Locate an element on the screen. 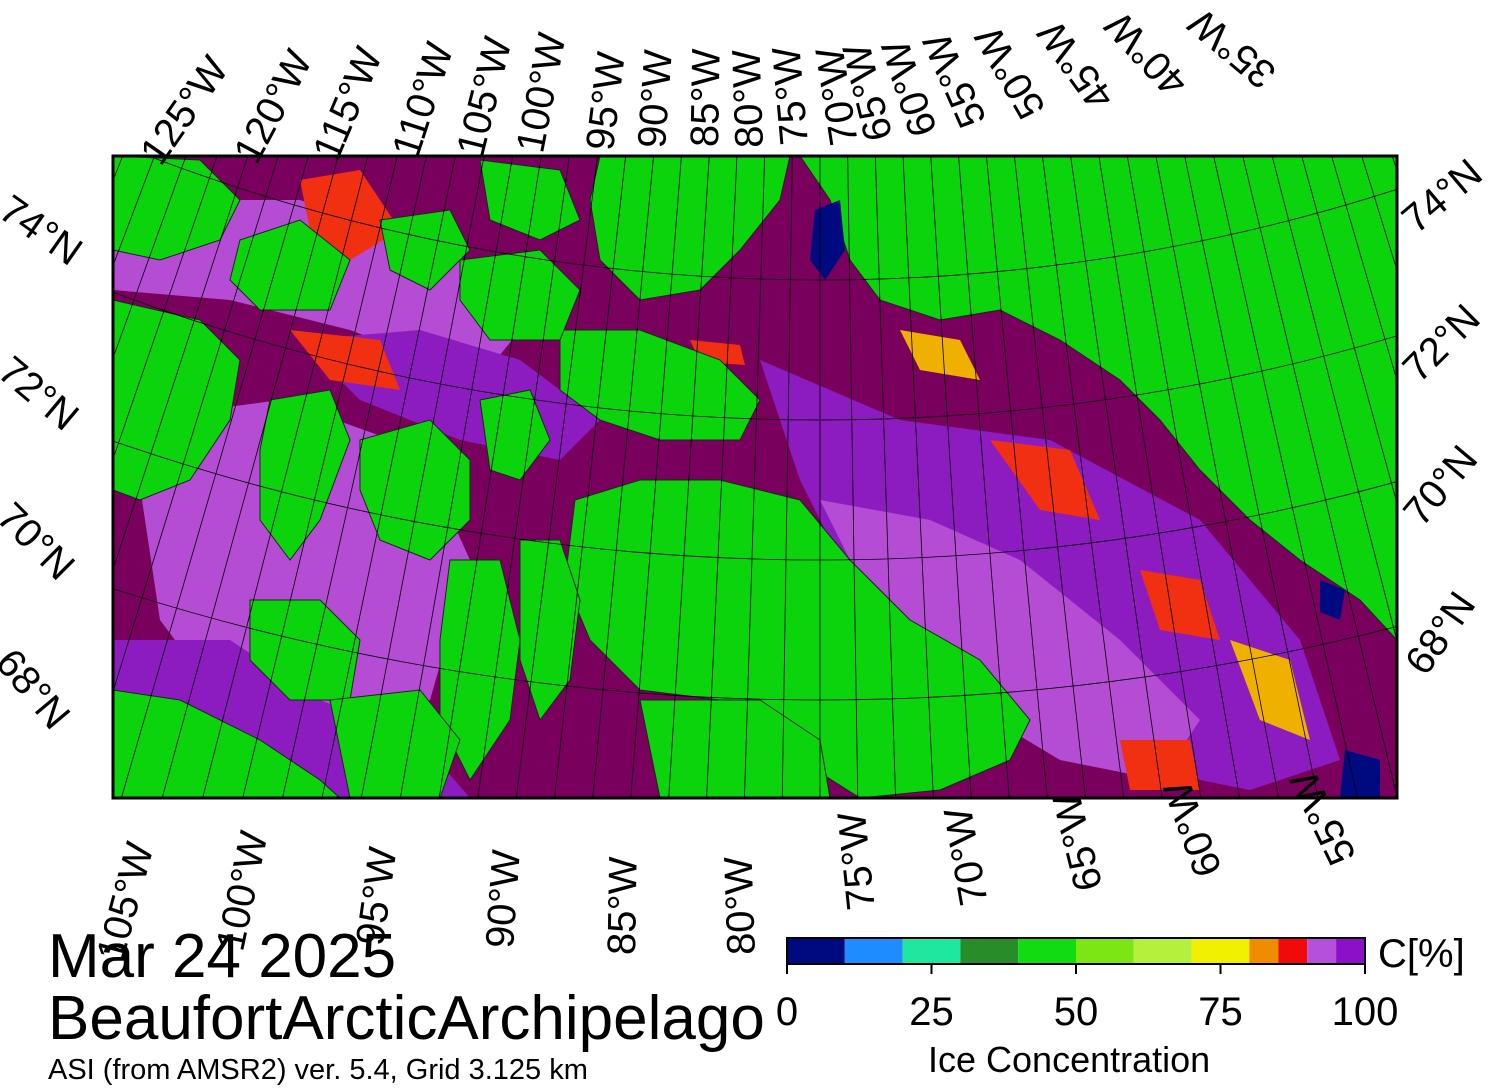 This screenshot has width=1512, height=1090. map-date: Mar 24 2025 is located at coordinates (222, 956).